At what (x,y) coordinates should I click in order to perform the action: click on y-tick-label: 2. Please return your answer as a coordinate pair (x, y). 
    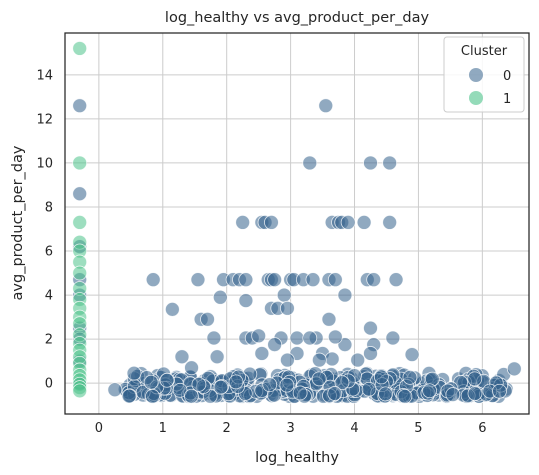
    Looking at the image, I should click on (49, 340).